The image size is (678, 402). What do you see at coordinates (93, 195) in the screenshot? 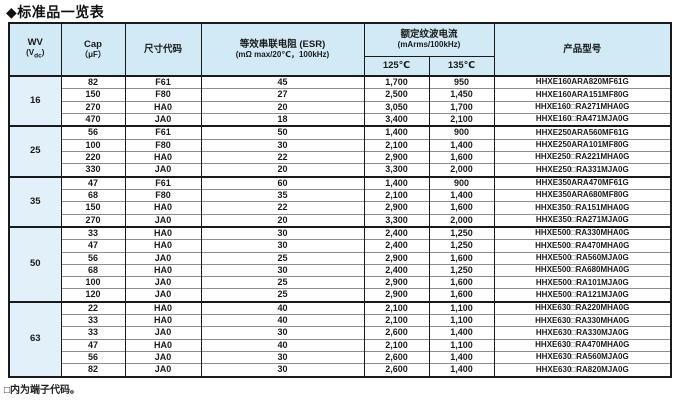
I see `cap-cell: 68` at bounding box center [93, 195].